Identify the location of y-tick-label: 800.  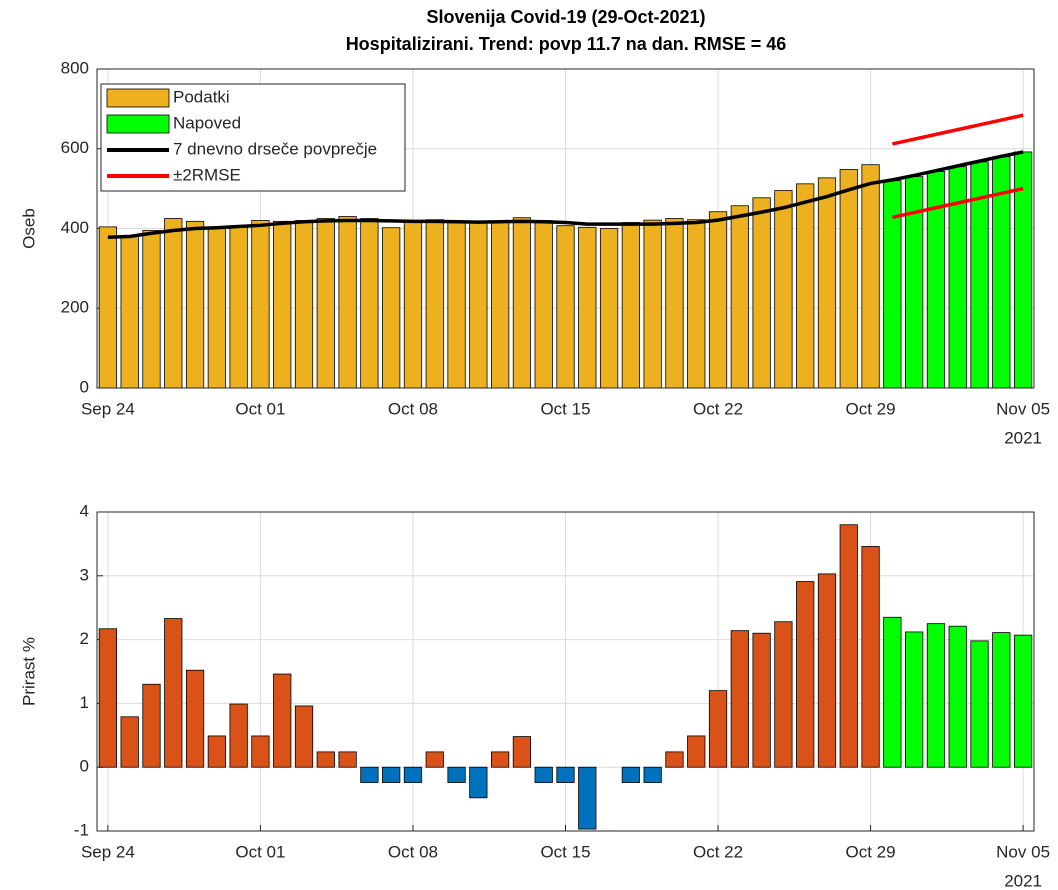
(75, 67).